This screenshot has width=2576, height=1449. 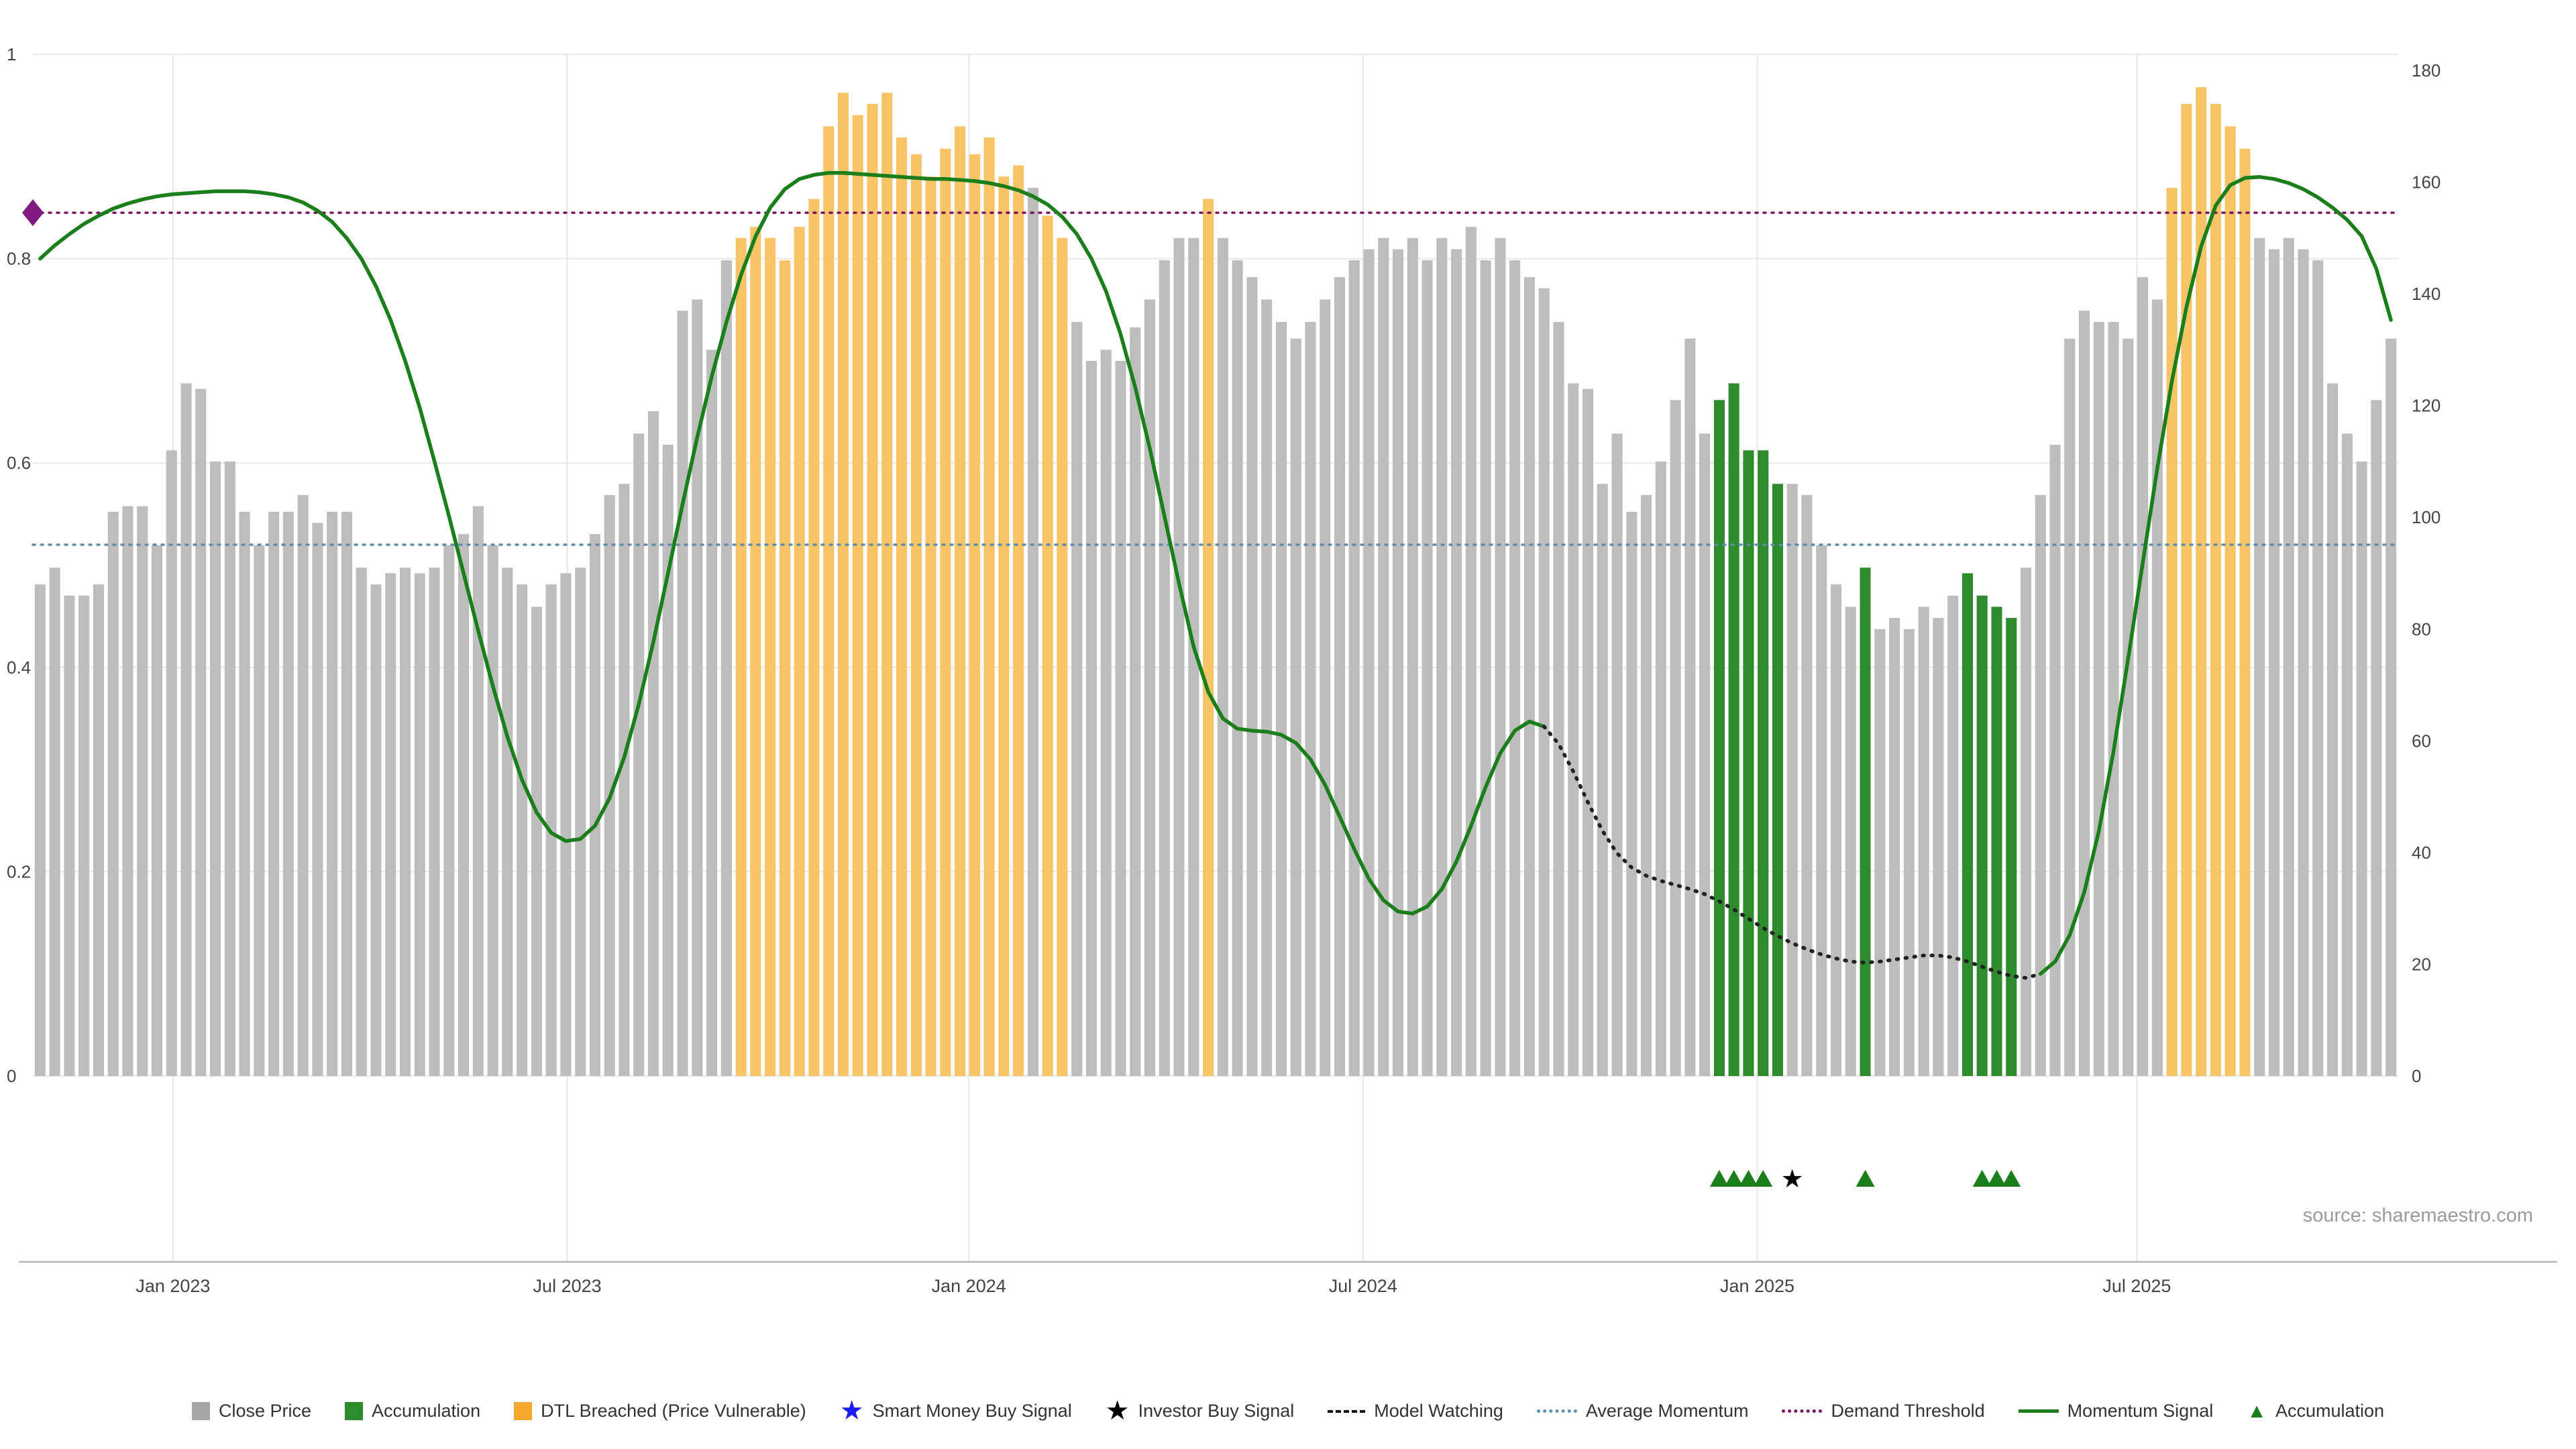 I want to click on close-price-swatch, so click(x=200, y=1411).